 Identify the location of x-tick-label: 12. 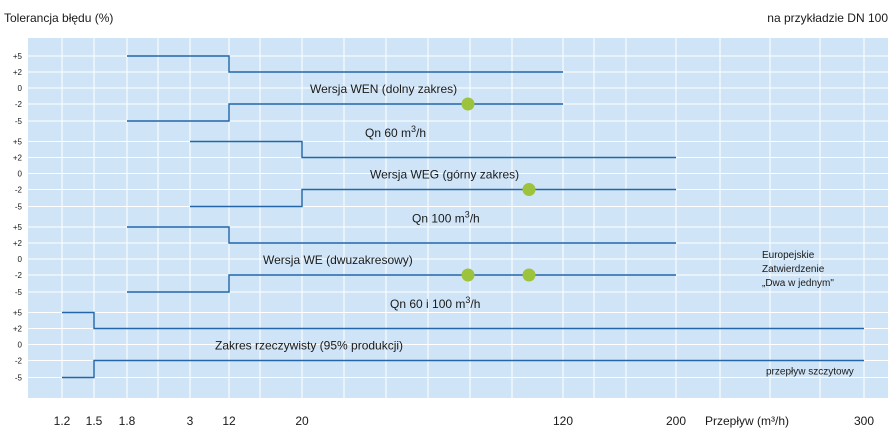
(229, 421).